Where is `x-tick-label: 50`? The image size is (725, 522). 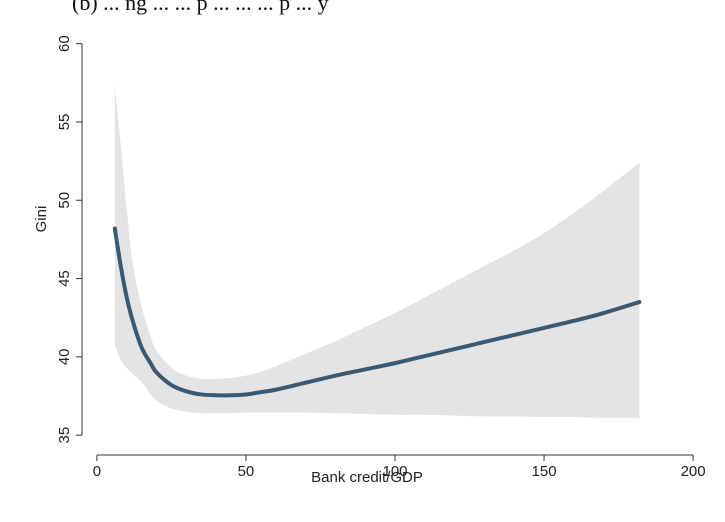
x-tick-label: 50 is located at coordinates (246, 471).